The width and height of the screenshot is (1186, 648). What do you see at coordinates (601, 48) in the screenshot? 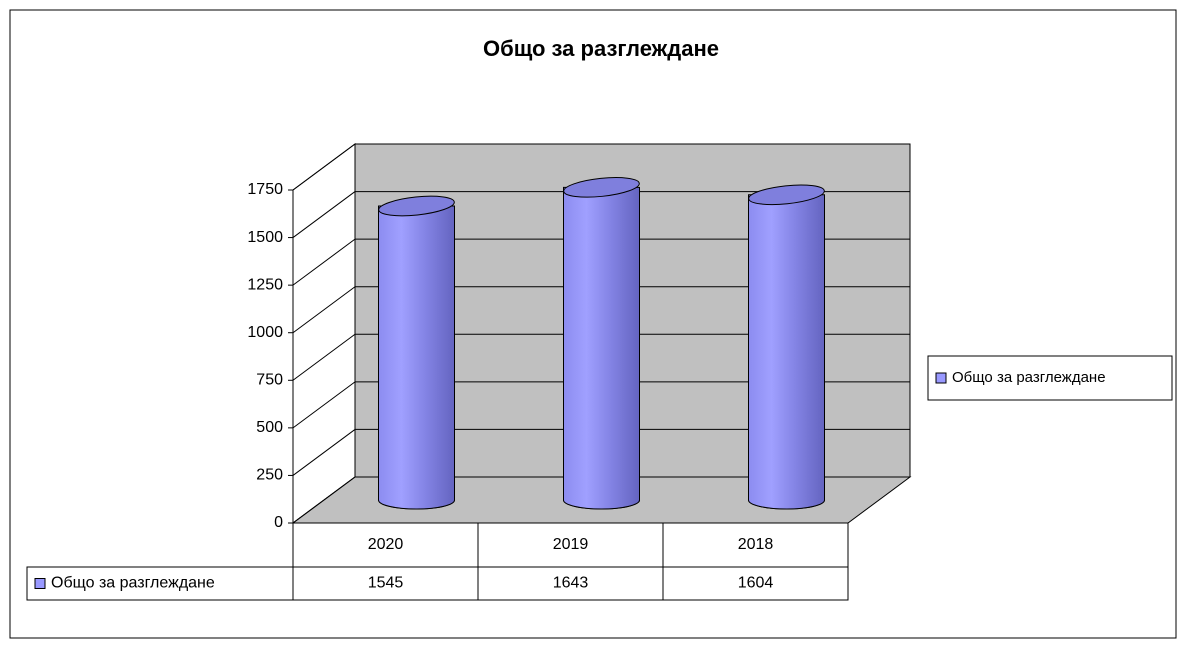
I see `chart-title: Общо за разглеждане` at bounding box center [601, 48].